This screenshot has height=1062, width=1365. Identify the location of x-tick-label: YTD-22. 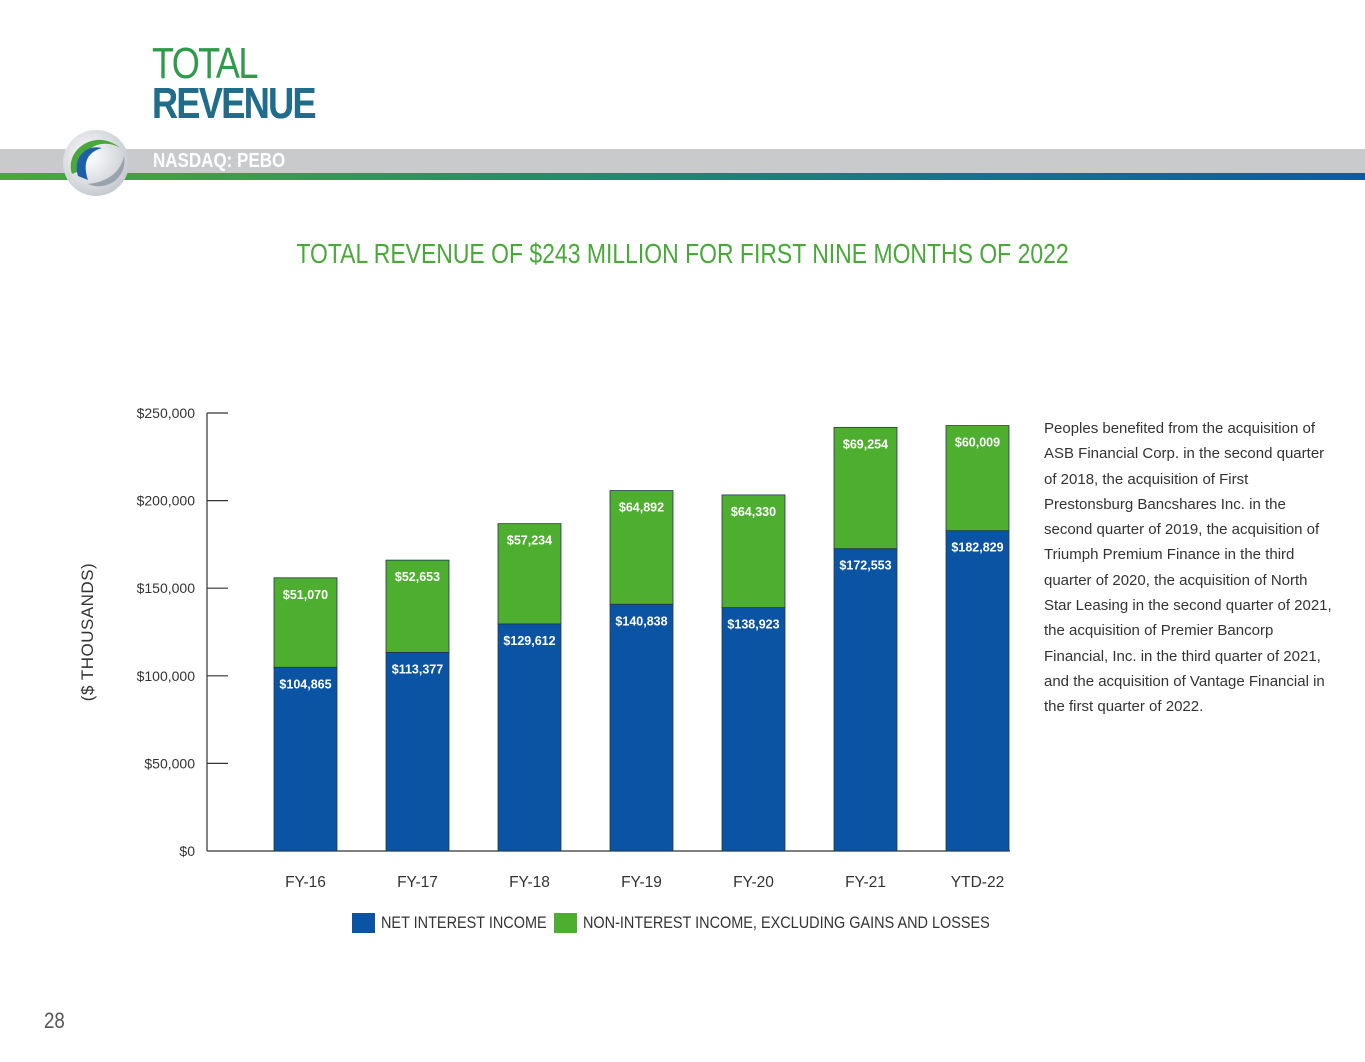
(977, 882).